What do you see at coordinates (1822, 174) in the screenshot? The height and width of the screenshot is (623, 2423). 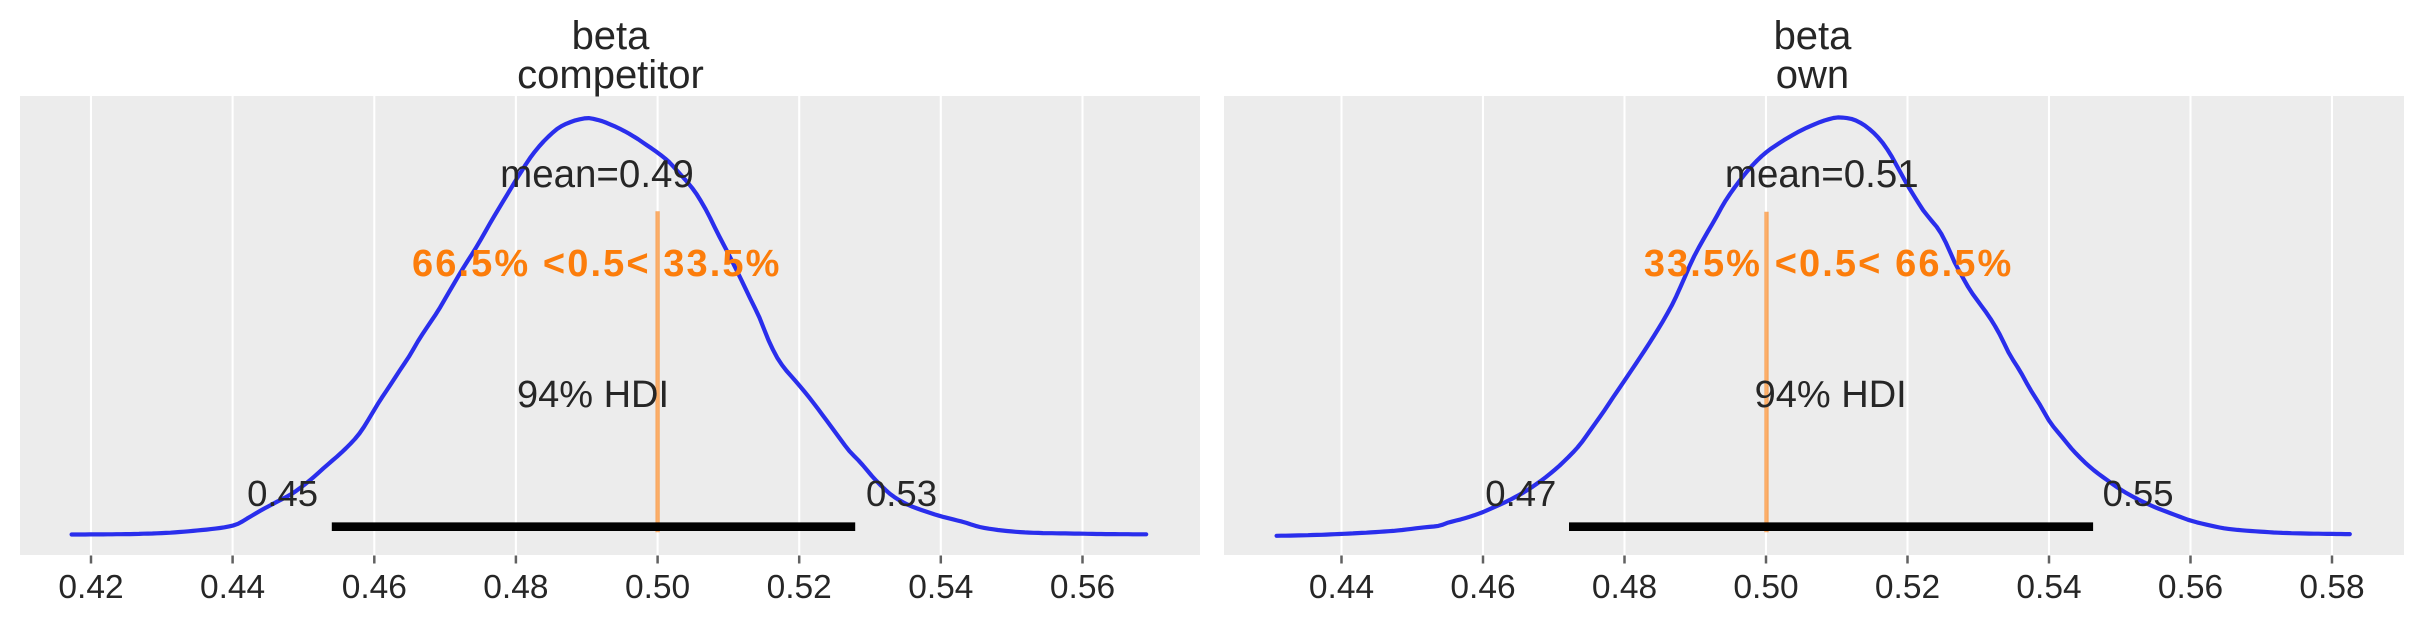 I see `svg-text: mean=0.51` at bounding box center [1822, 174].